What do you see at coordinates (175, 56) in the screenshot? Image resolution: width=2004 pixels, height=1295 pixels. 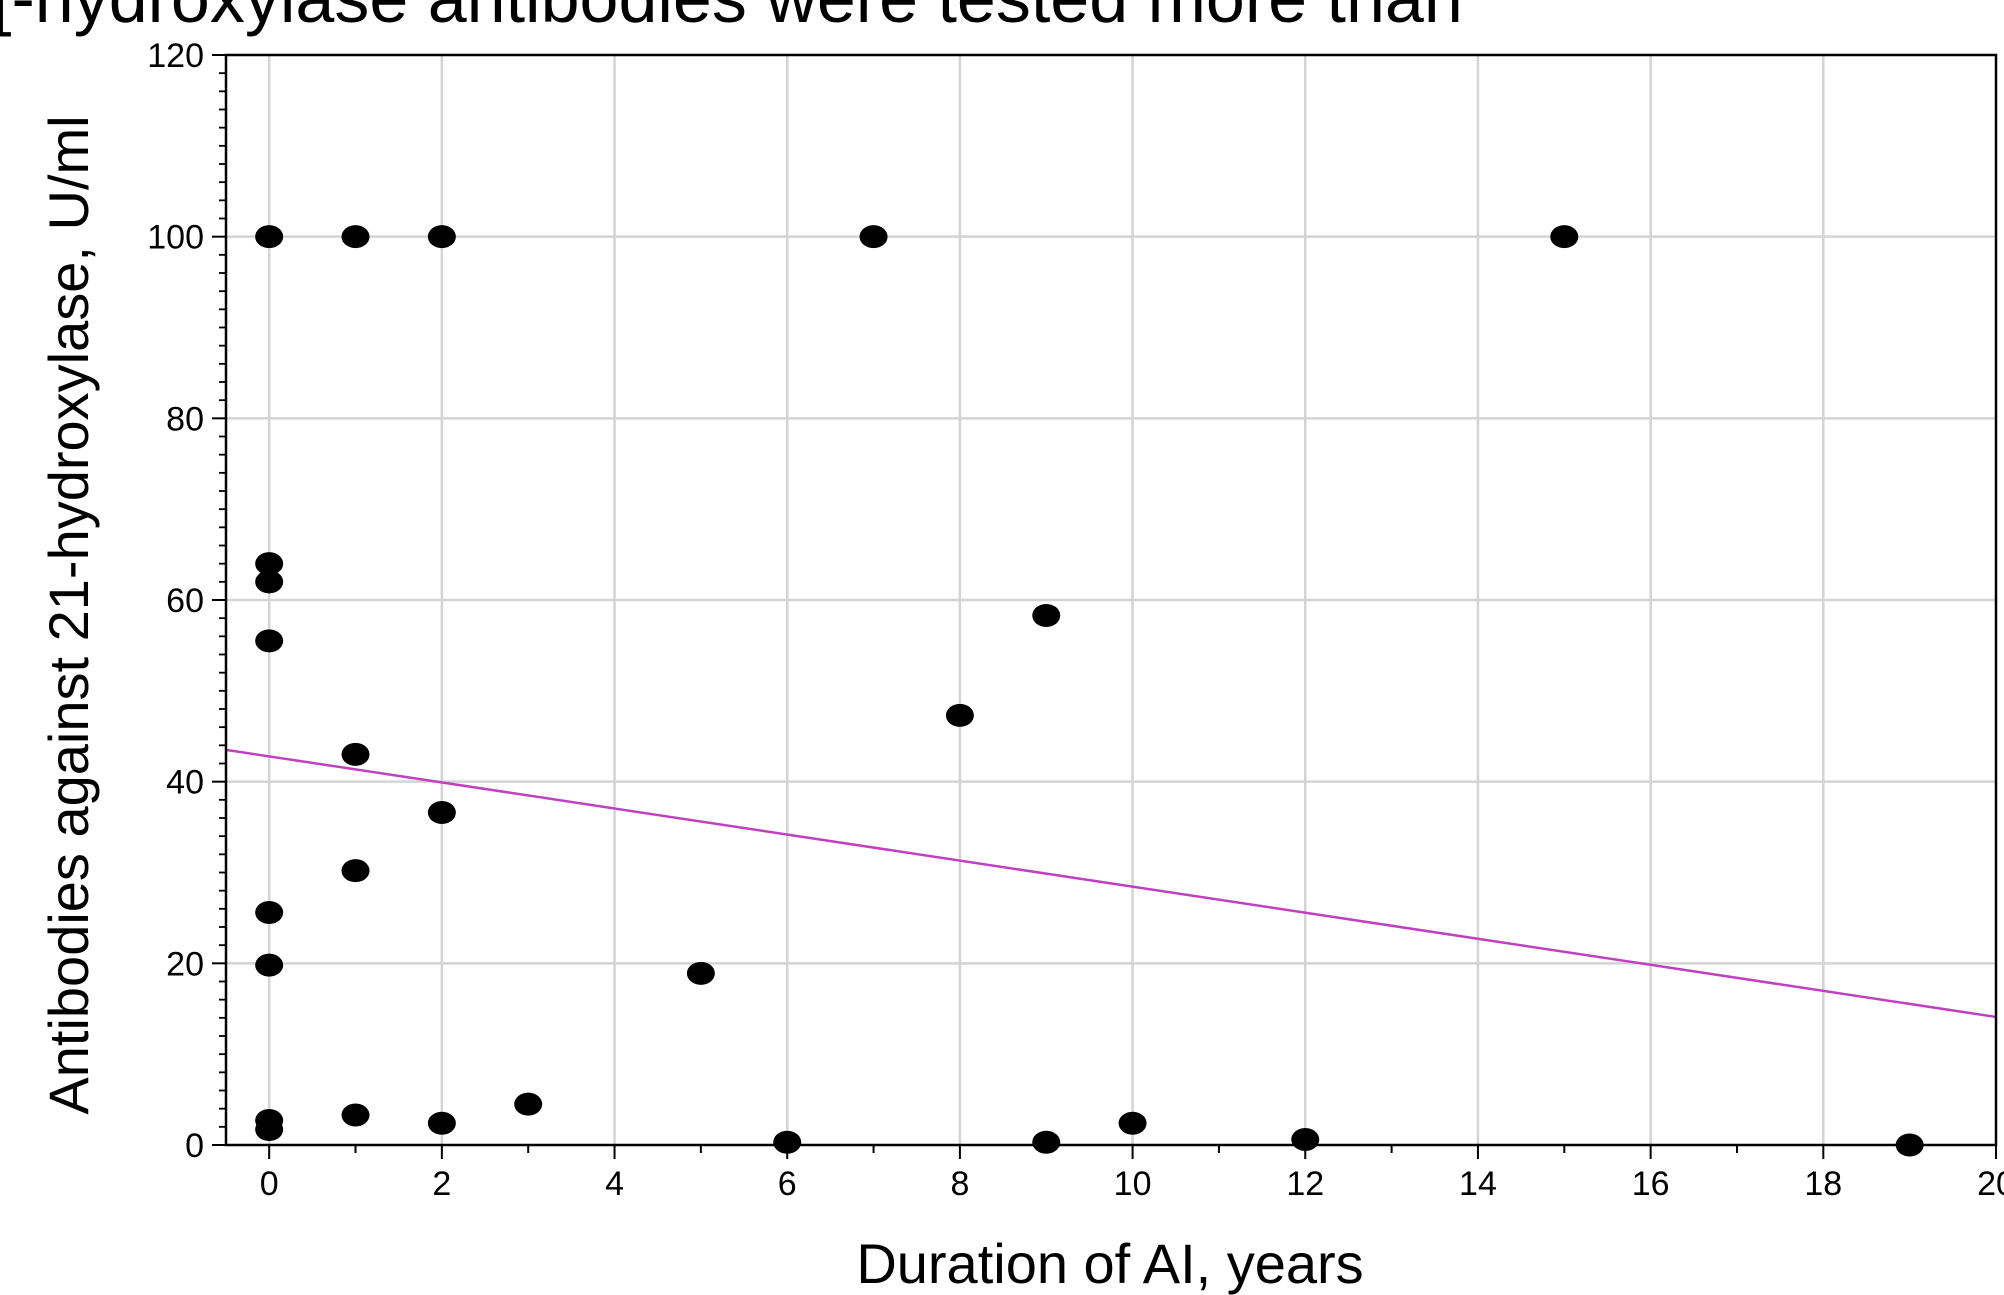 I see `y-tick-label: 120` at bounding box center [175, 56].